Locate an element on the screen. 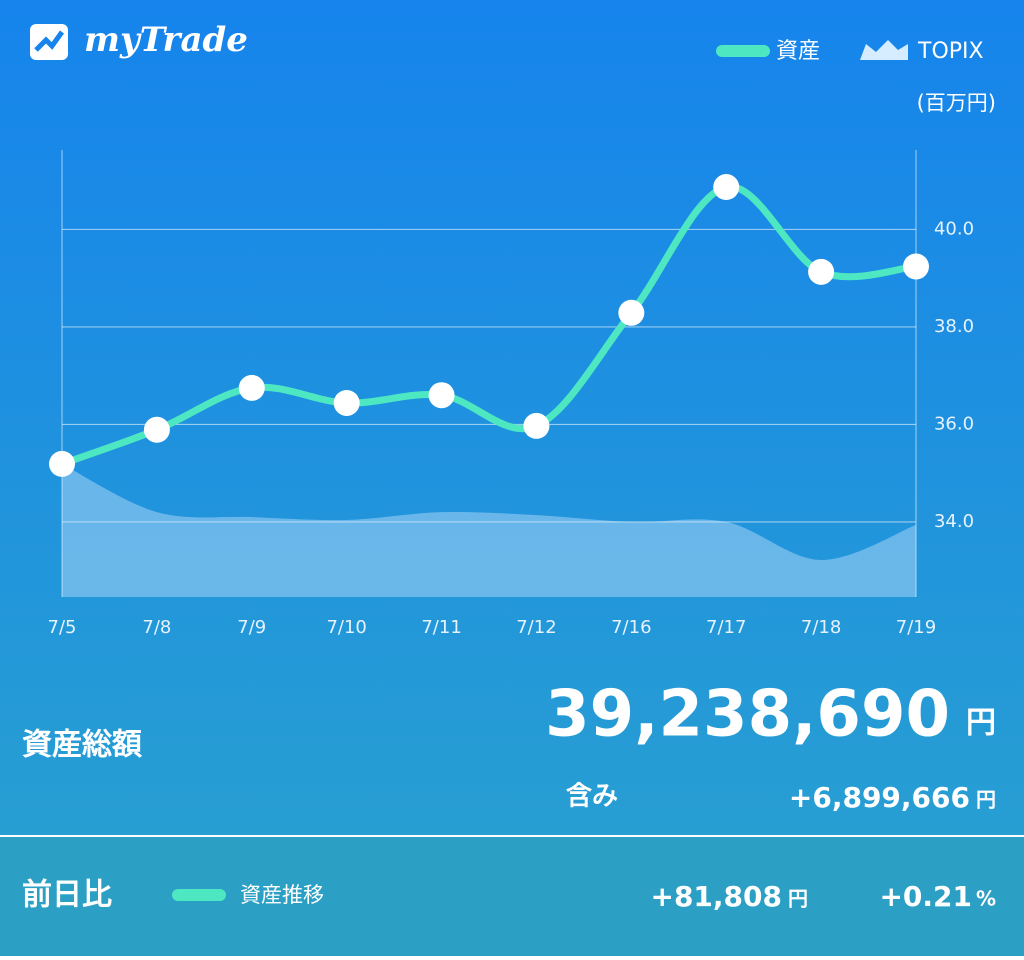 This screenshot has width=1024, height=960. gain-unit: 円 is located at coordinates (986, 800).